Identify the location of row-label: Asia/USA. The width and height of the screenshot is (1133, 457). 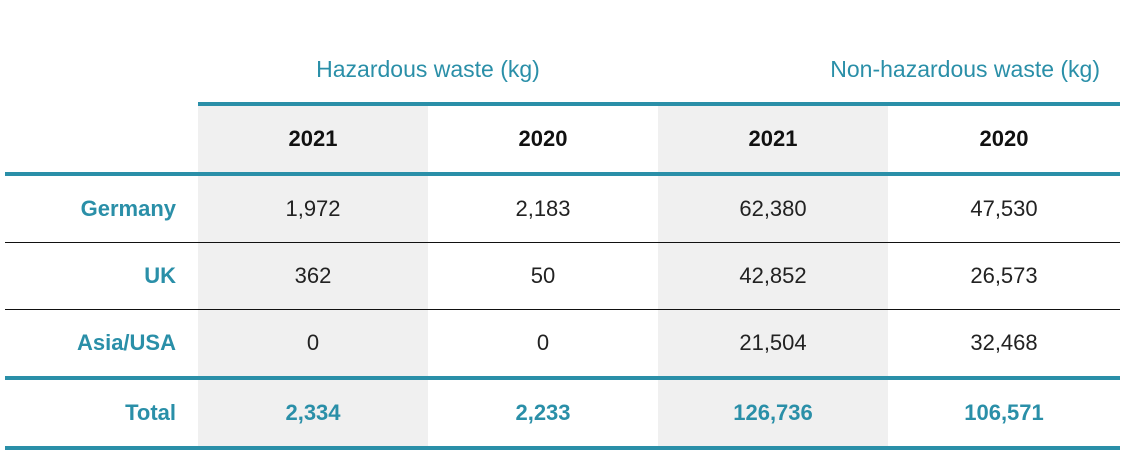
(126, 342).